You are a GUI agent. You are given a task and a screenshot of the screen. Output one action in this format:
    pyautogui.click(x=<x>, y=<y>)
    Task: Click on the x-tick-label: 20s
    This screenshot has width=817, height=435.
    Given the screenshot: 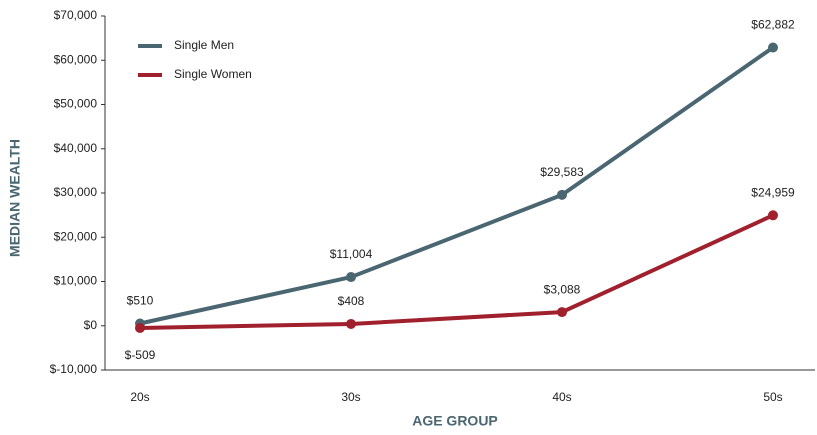 What is the action you would take?
    pyautogui.click(x=139, y=397)
    